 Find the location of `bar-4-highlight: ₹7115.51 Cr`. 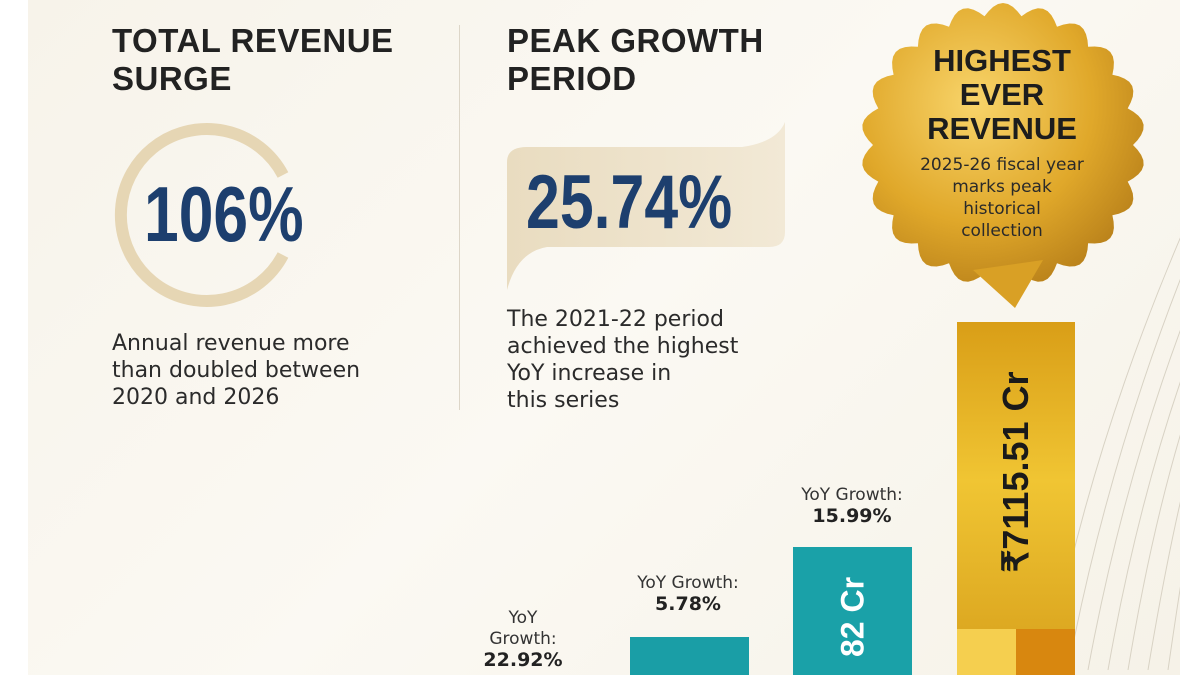

bar-4-highlight: ₹7115.51 Cr is located at coordinates (1016, 498).